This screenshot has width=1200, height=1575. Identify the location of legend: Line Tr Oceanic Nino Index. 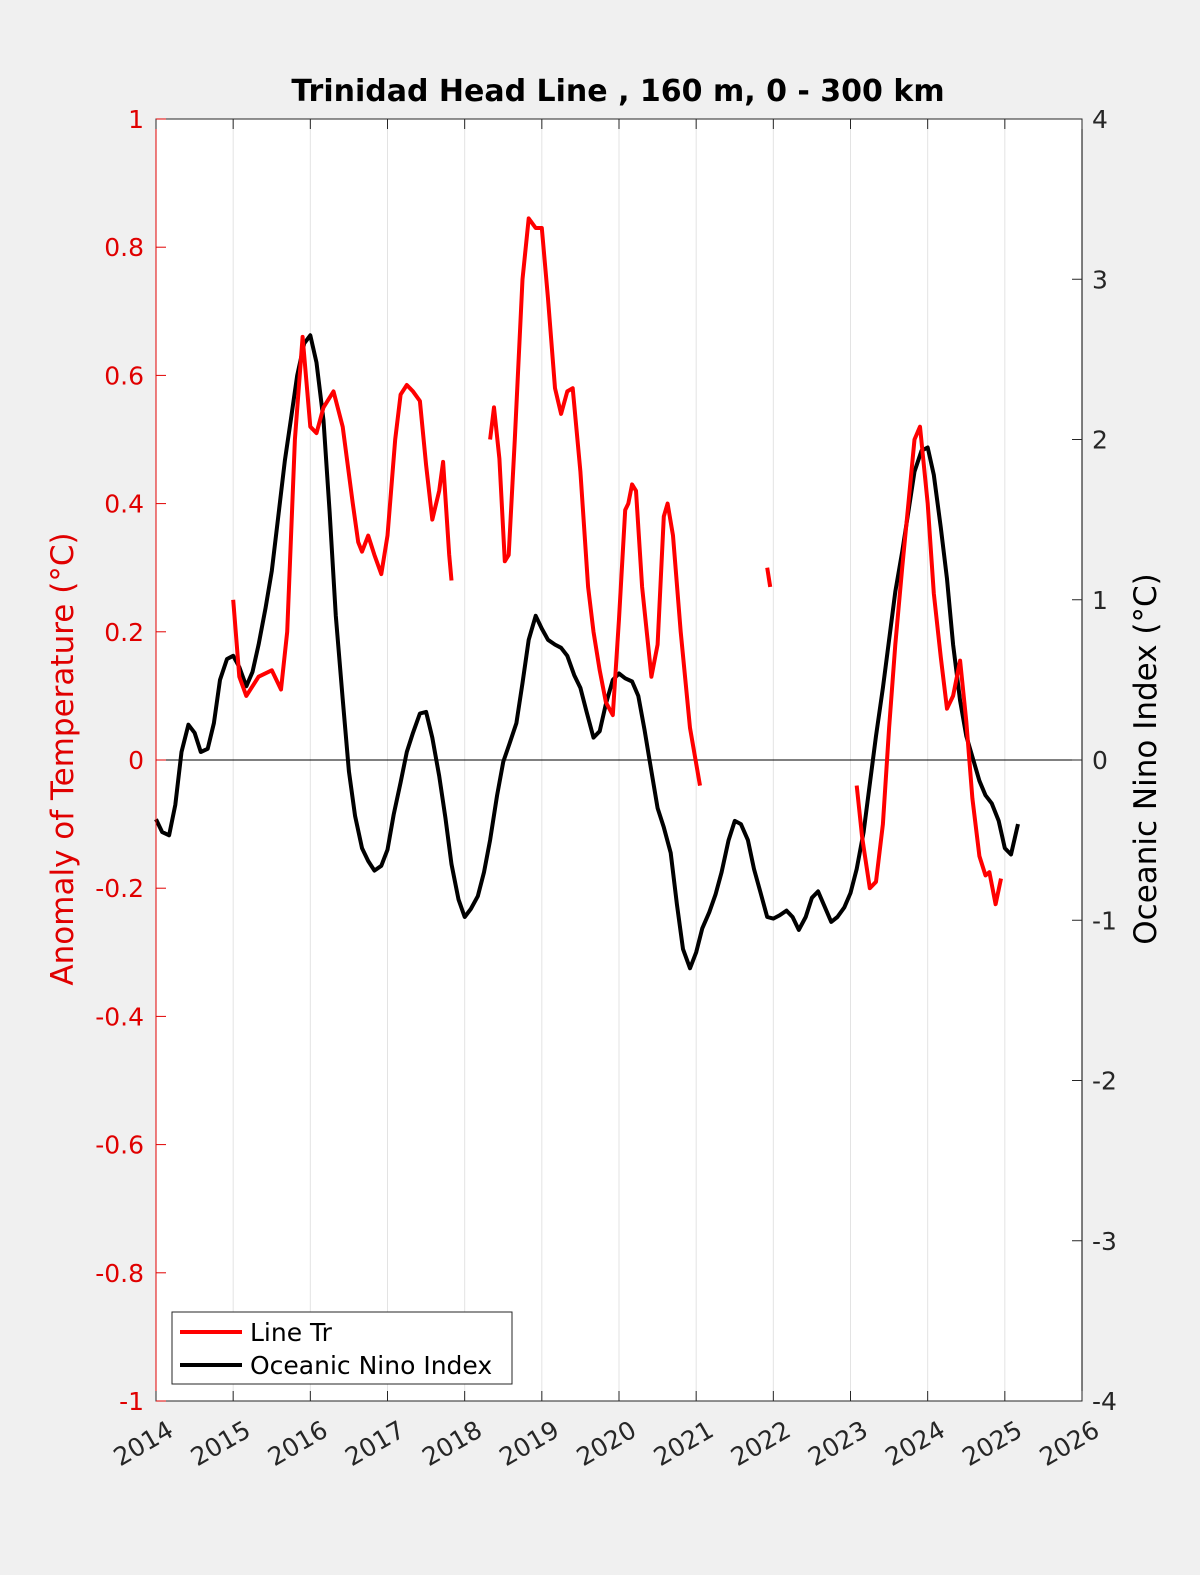
(342, 1348).